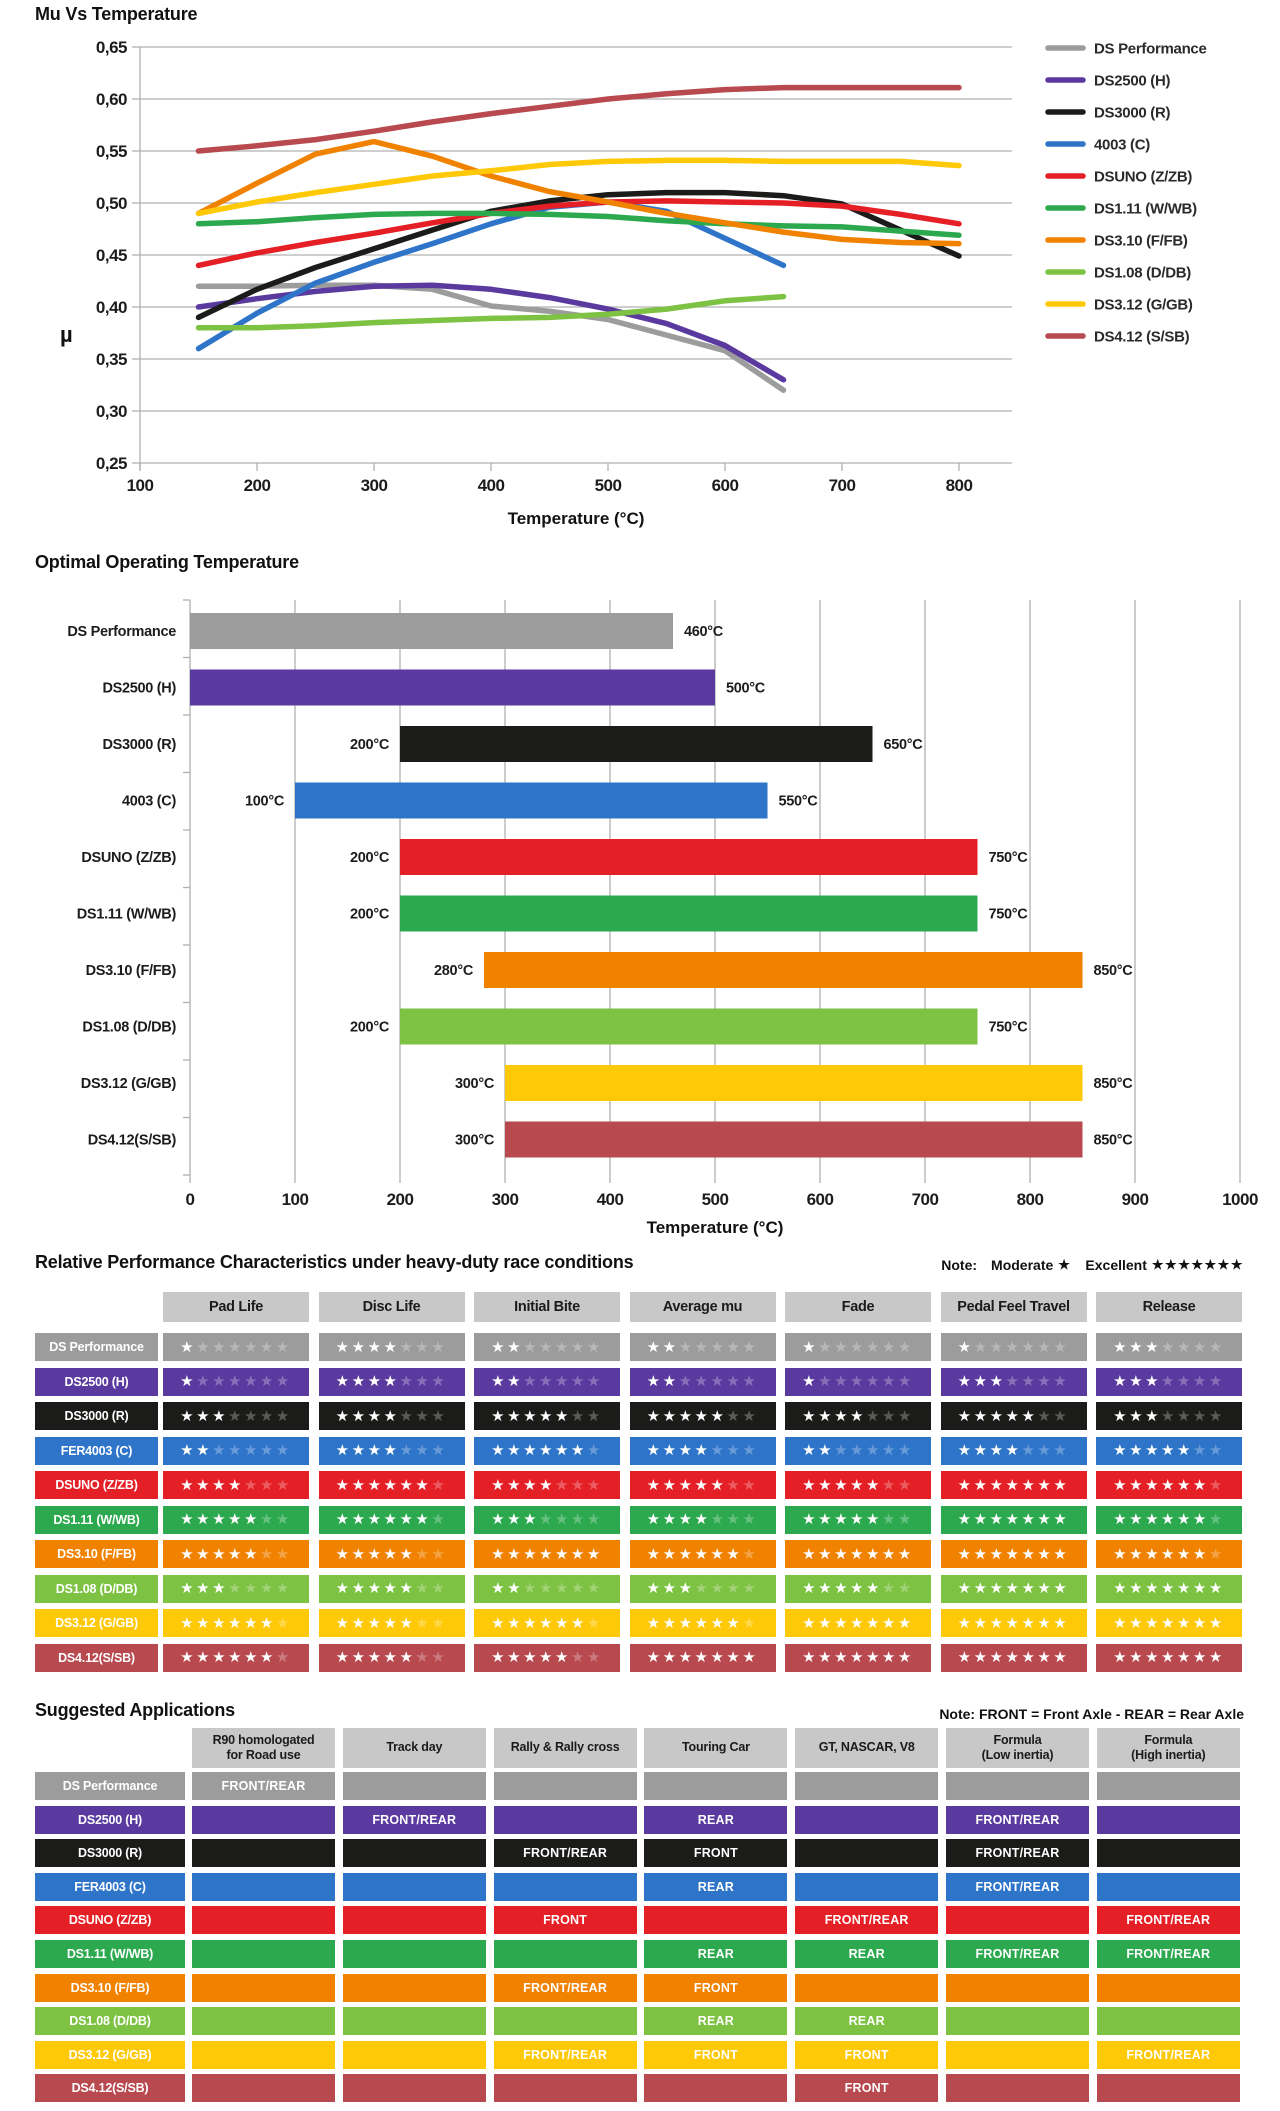 The height and width of the screenshot is (2111, 1280). Describe the element at coordinates (716, 1886) in the screenshot. I see `app-cell-fer4003-c-touring-car: REAR` at that location.